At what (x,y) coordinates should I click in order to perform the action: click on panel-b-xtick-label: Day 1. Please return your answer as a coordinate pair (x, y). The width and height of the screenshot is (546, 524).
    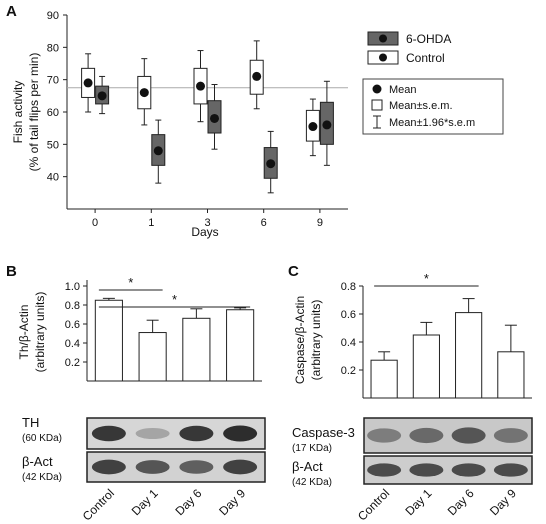
    Looking at the image, I should click on (145, 502).